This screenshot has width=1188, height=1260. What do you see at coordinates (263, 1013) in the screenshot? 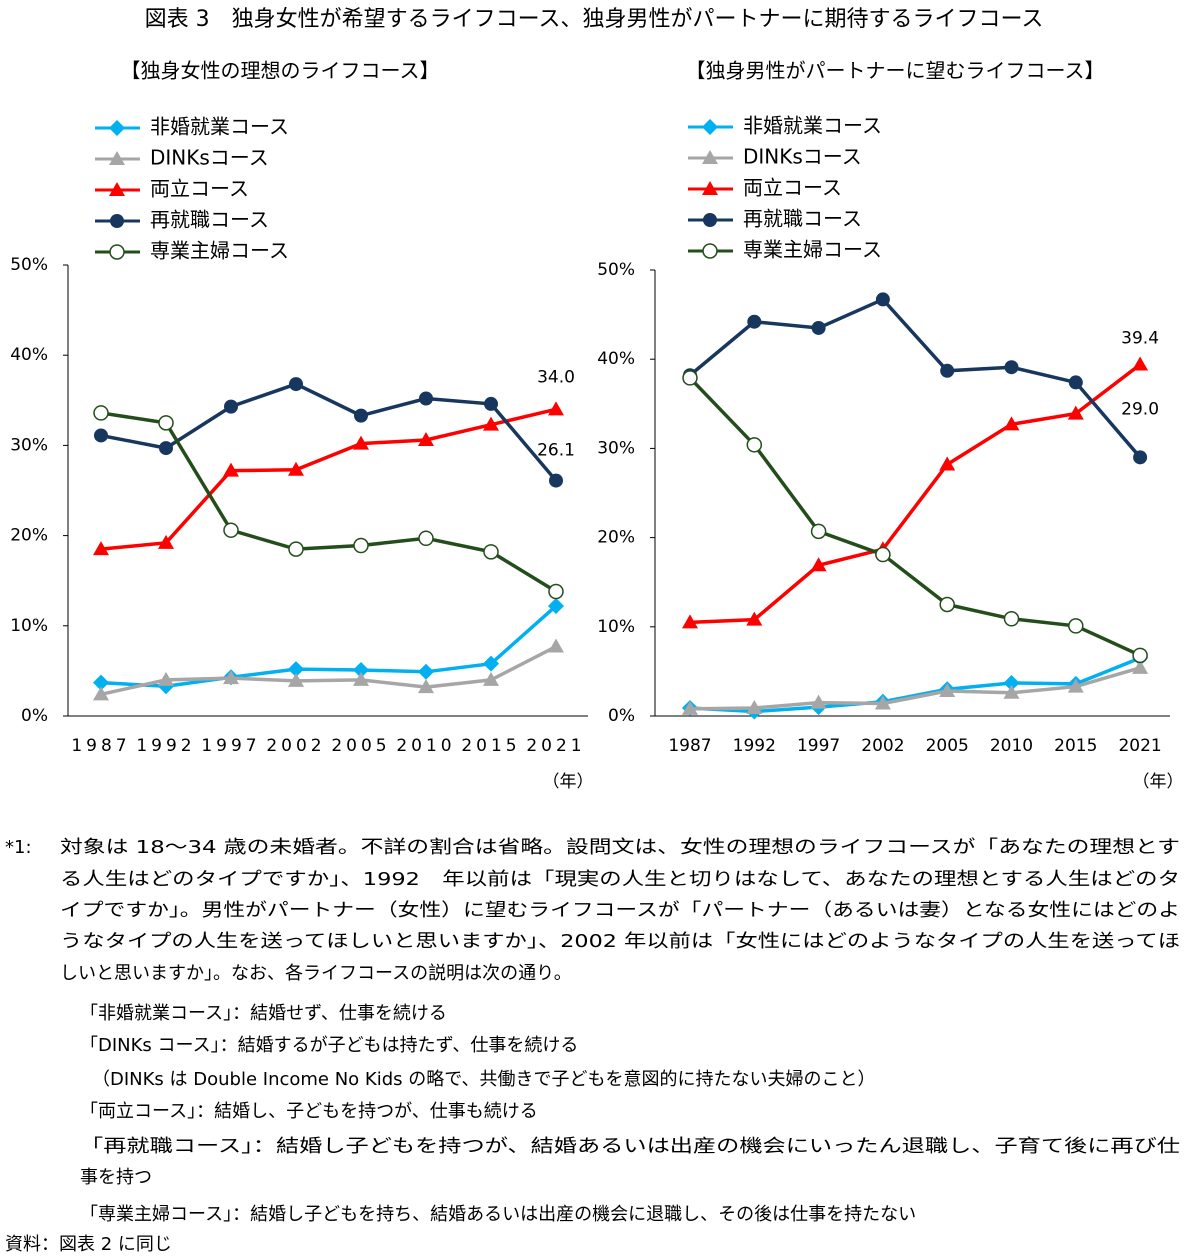
I see `note-line: 「非婚就業コース」：結婚せず、仕事を続ける` at bounding box center [263, 1013].